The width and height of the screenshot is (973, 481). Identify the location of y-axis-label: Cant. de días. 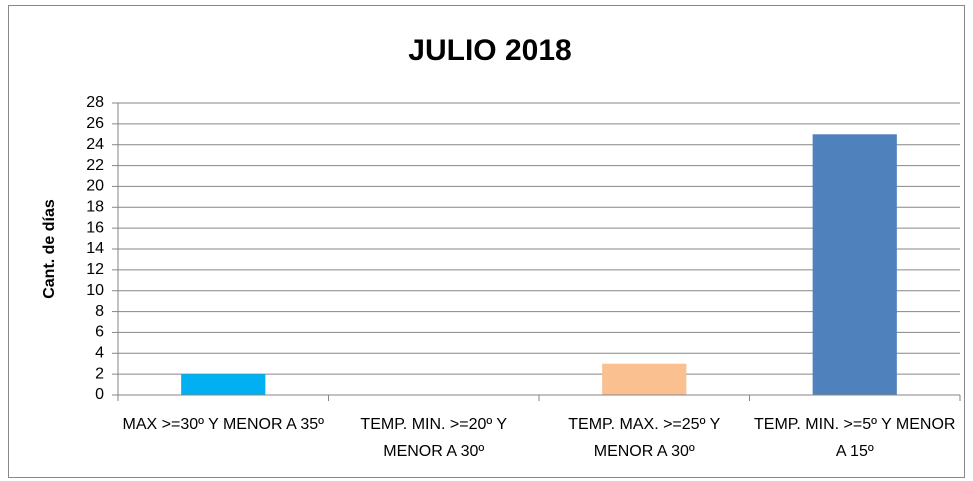
(49, 249).